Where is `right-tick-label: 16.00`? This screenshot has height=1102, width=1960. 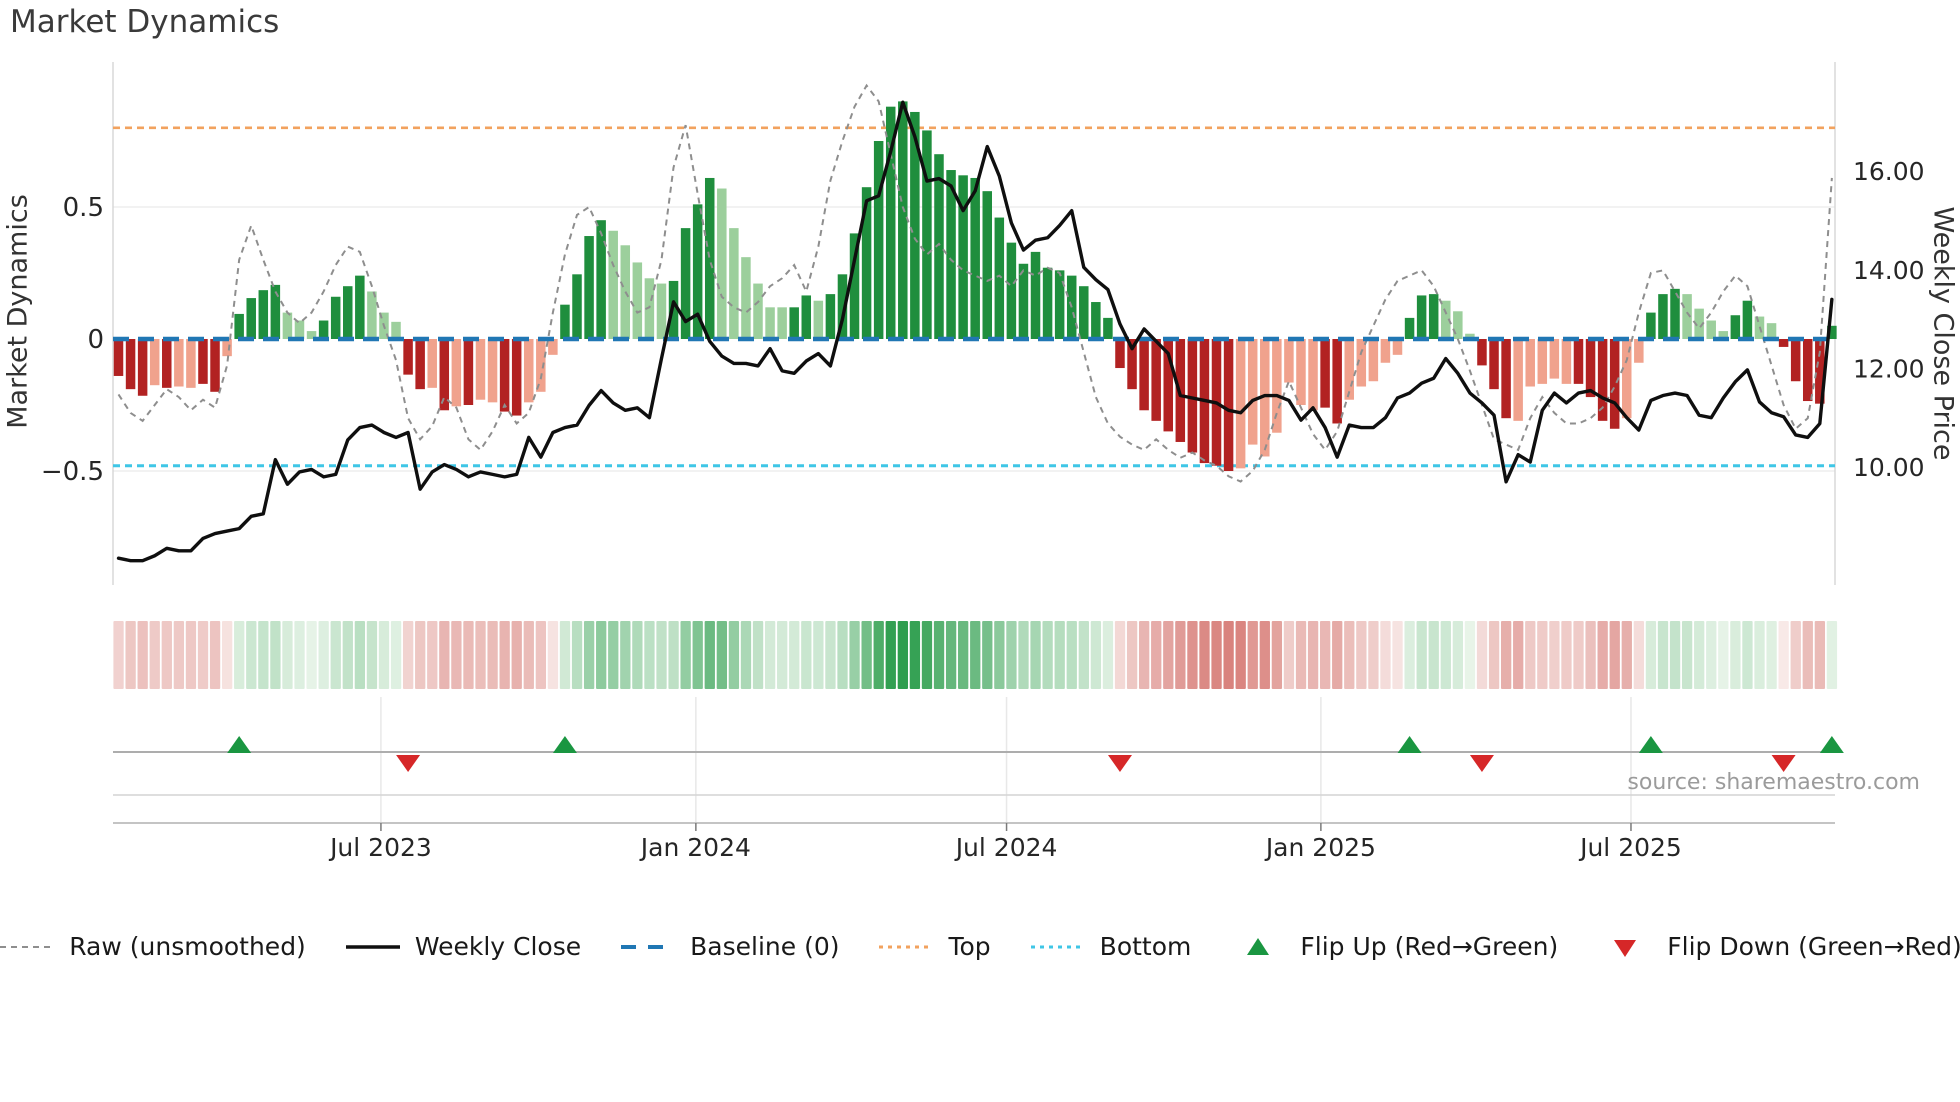 right-tick-label: 16.00 is located at coordinates (1889, 171).